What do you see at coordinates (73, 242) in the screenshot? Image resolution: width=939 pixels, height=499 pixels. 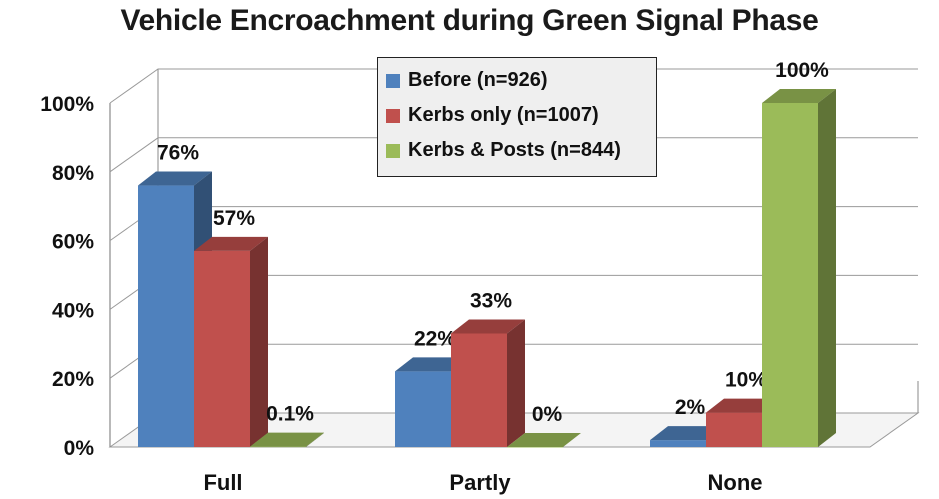 I see `y-tick-label: 60%` at bounding box center [73, 242].